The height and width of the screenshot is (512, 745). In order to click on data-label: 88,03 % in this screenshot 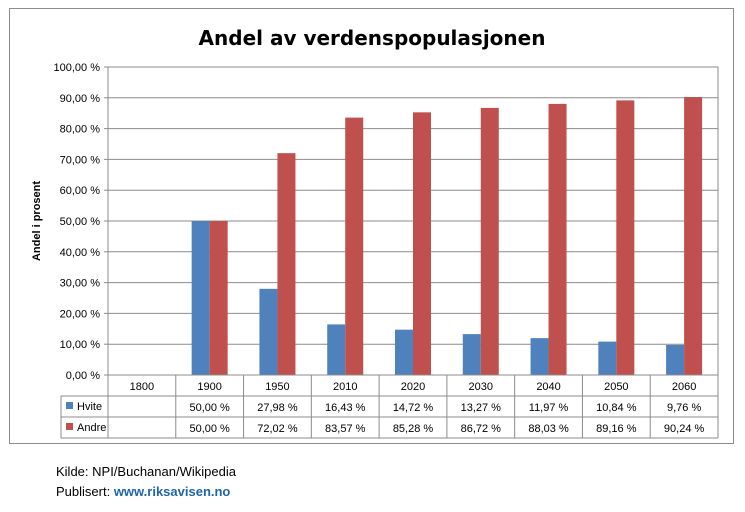, I will do `click(548, 429)`.